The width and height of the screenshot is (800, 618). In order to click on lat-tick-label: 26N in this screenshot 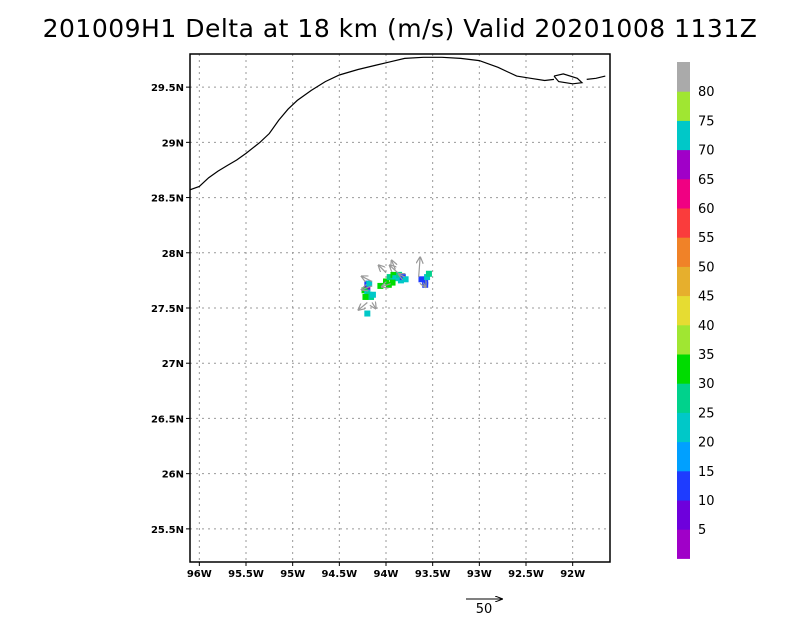, I will do `click(173, 475)`.